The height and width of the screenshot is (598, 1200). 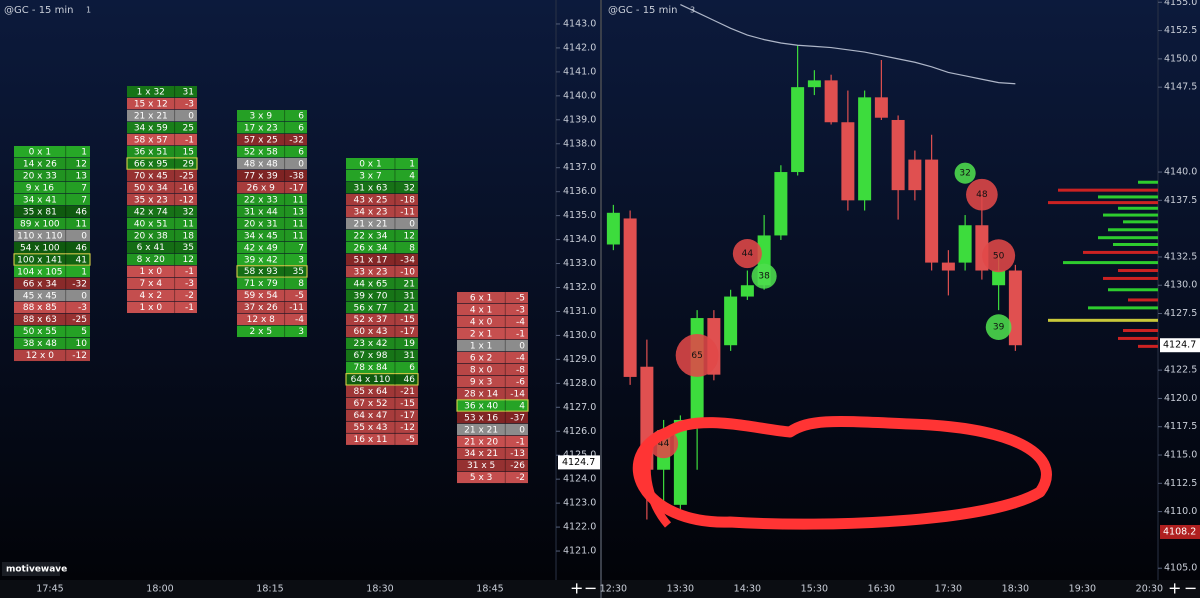 What do you see at coordinates (481, 466) in the screenshot?
I see `cell-label: 31 x 5` at bounding box center [481, 466].